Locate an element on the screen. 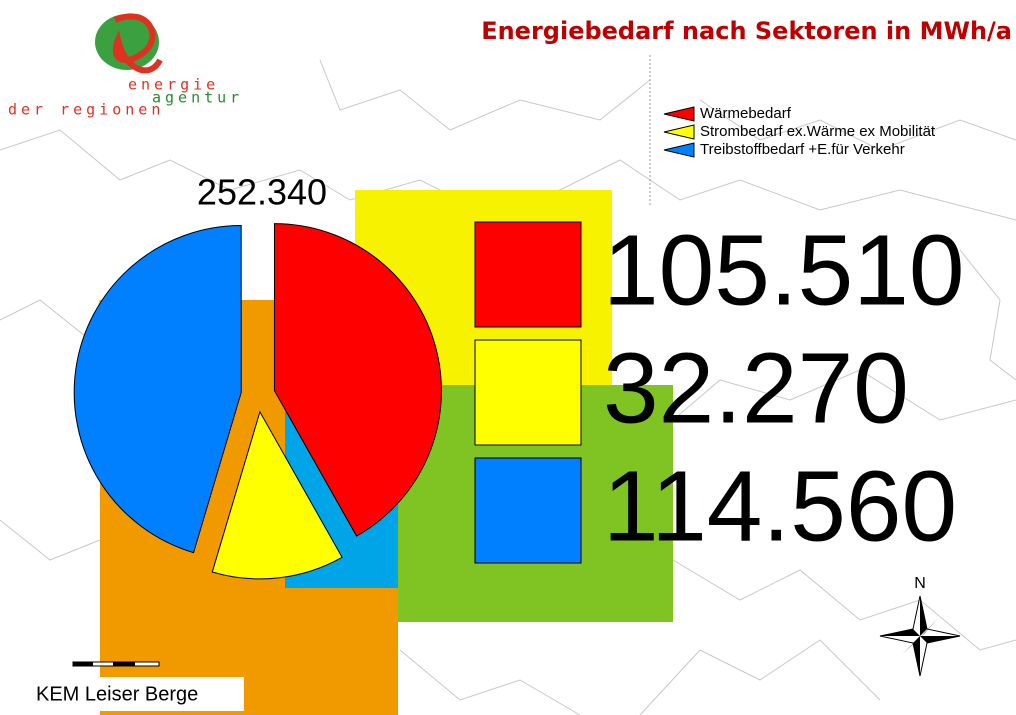 This screenshot has width=1016, height=715. compass-rose is located at coordinates (920, 636).